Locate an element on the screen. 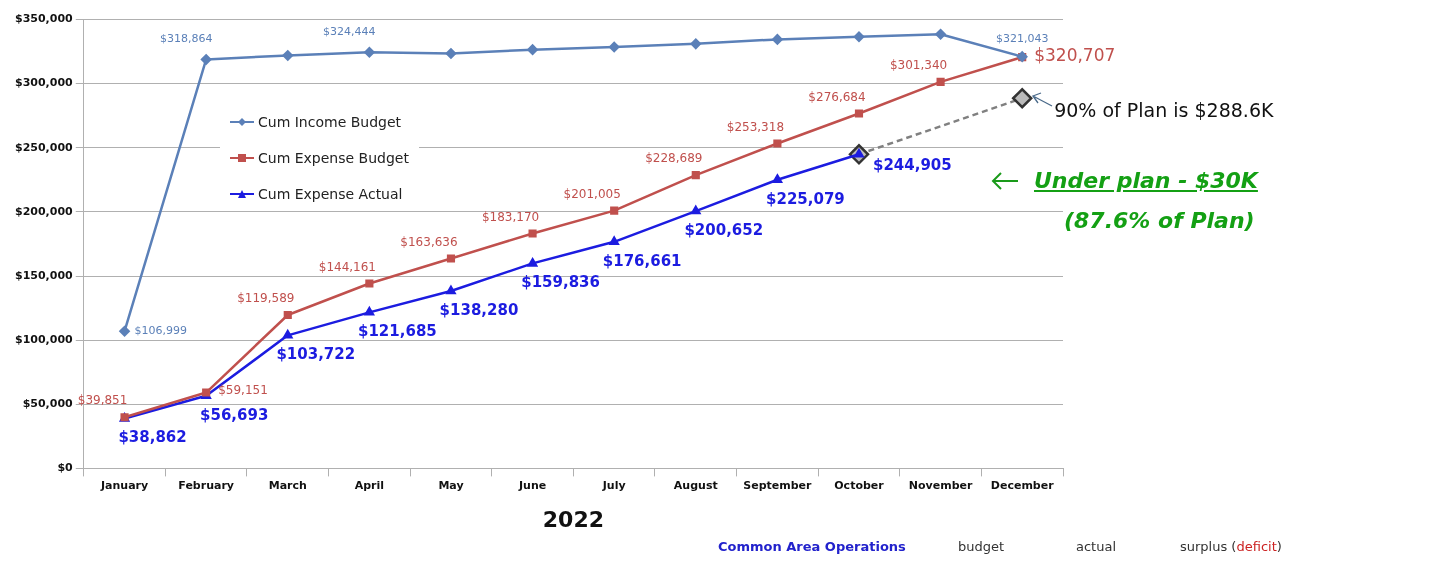  y-tick-label: $150,000 is located at coordinates (44, 275).